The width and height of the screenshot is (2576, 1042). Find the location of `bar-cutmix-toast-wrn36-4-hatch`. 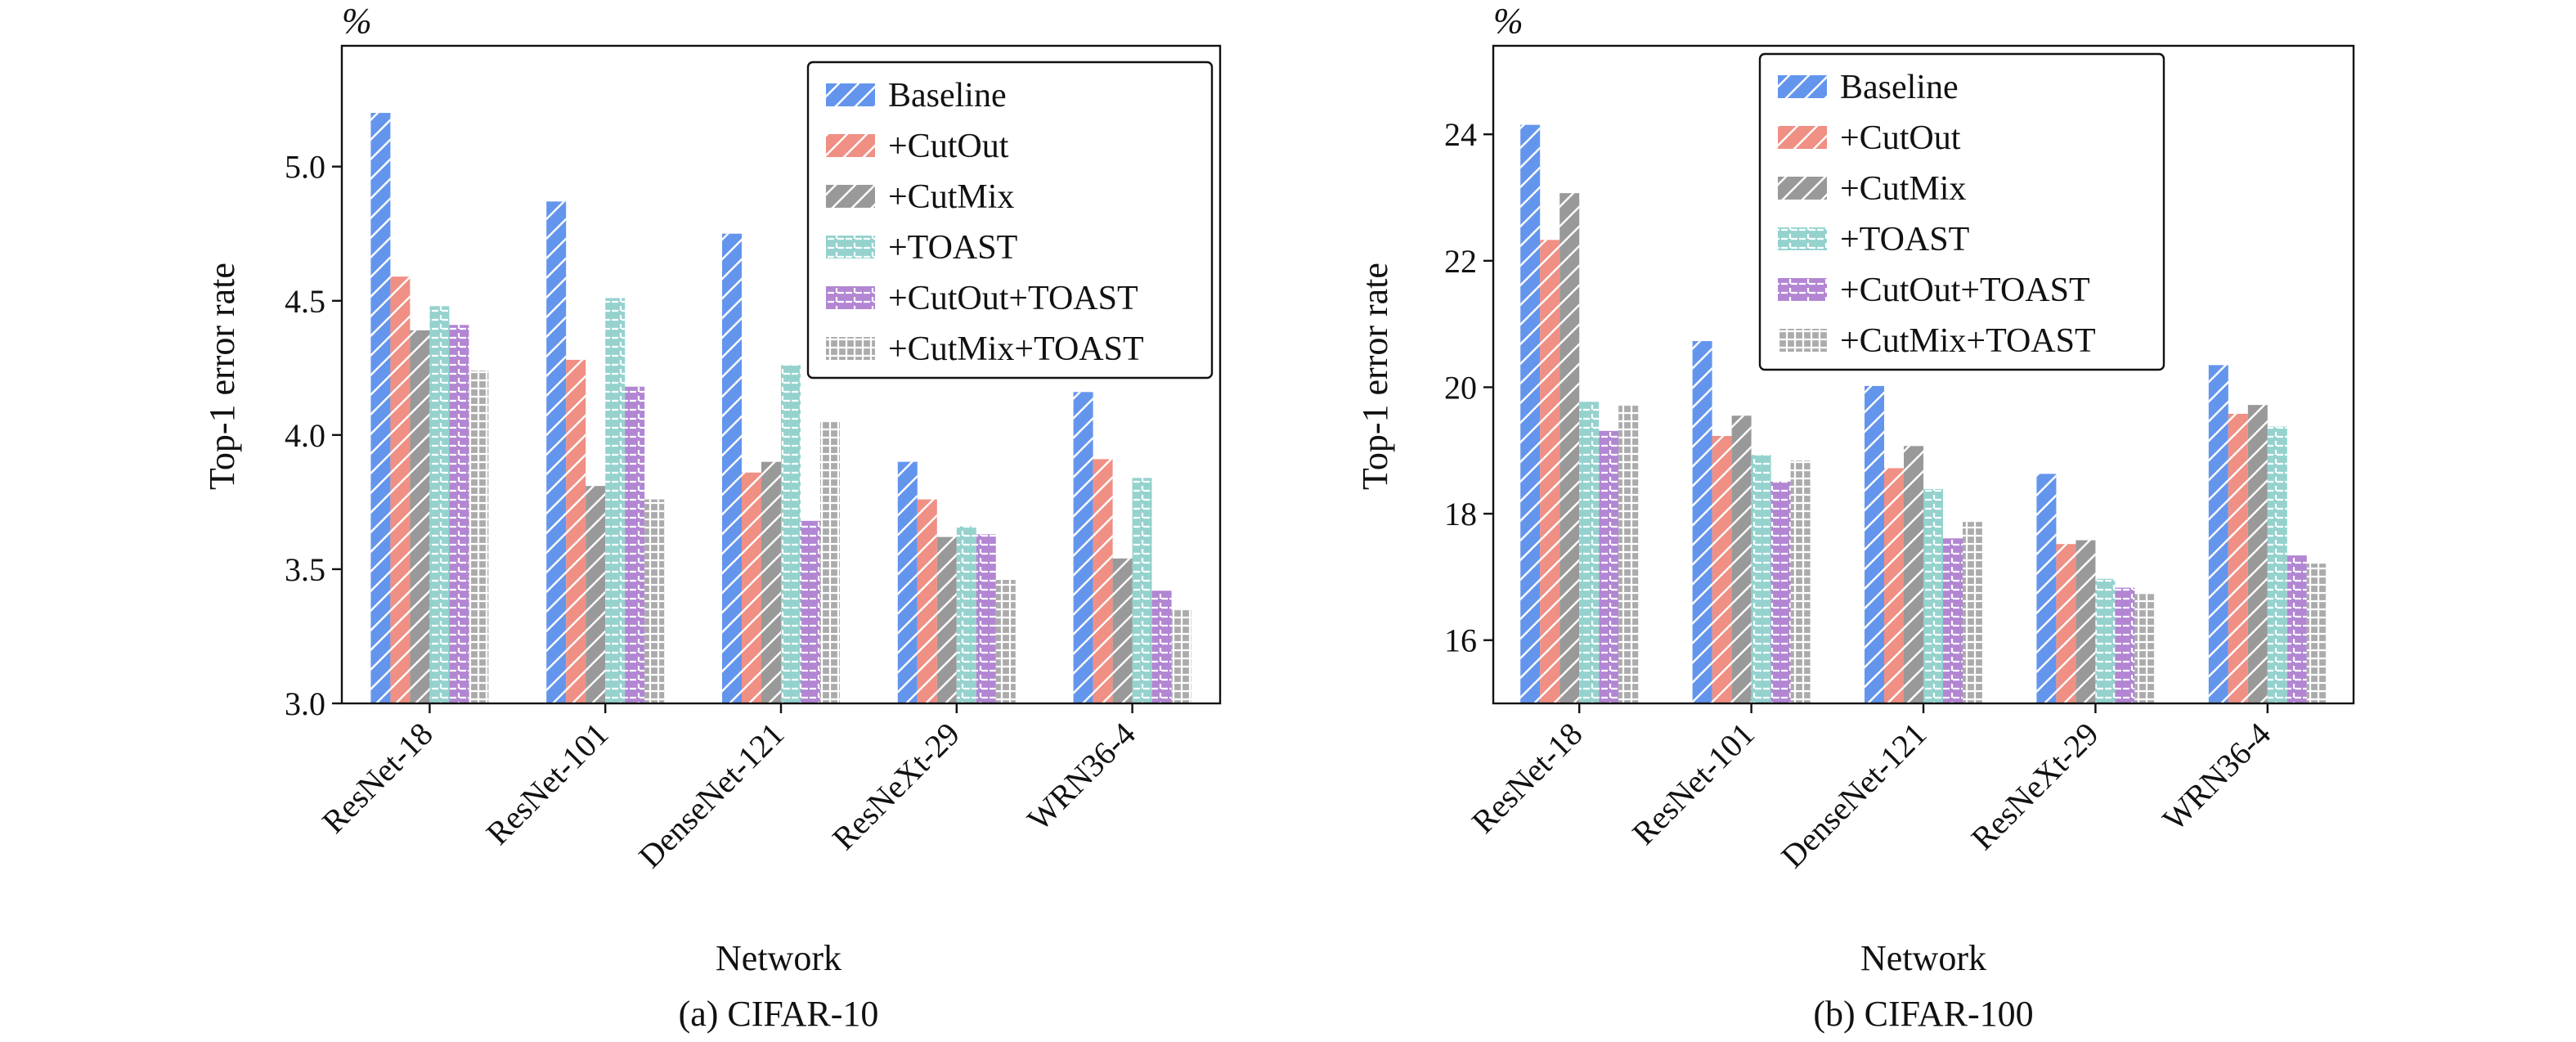

bar-cutmix-toast-wrn36-4-hatch is located at coordinates (1182, 656).